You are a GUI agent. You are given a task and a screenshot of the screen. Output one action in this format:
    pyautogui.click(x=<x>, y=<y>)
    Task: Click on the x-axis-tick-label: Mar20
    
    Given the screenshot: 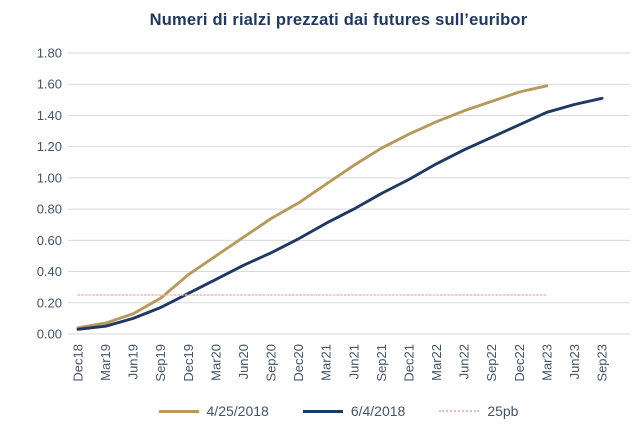 What is the action you would take?
    pyautogui.click(x=215, y=362)
    